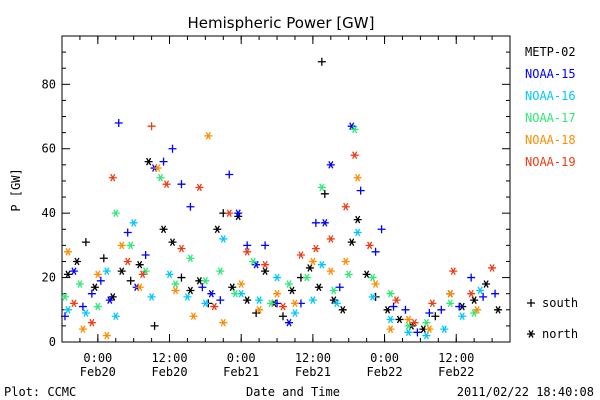 The image size is (600, 400). Describe the element at coordinates (52, 342) in the screenshot. I see `y-tick-label: 0` at that location.